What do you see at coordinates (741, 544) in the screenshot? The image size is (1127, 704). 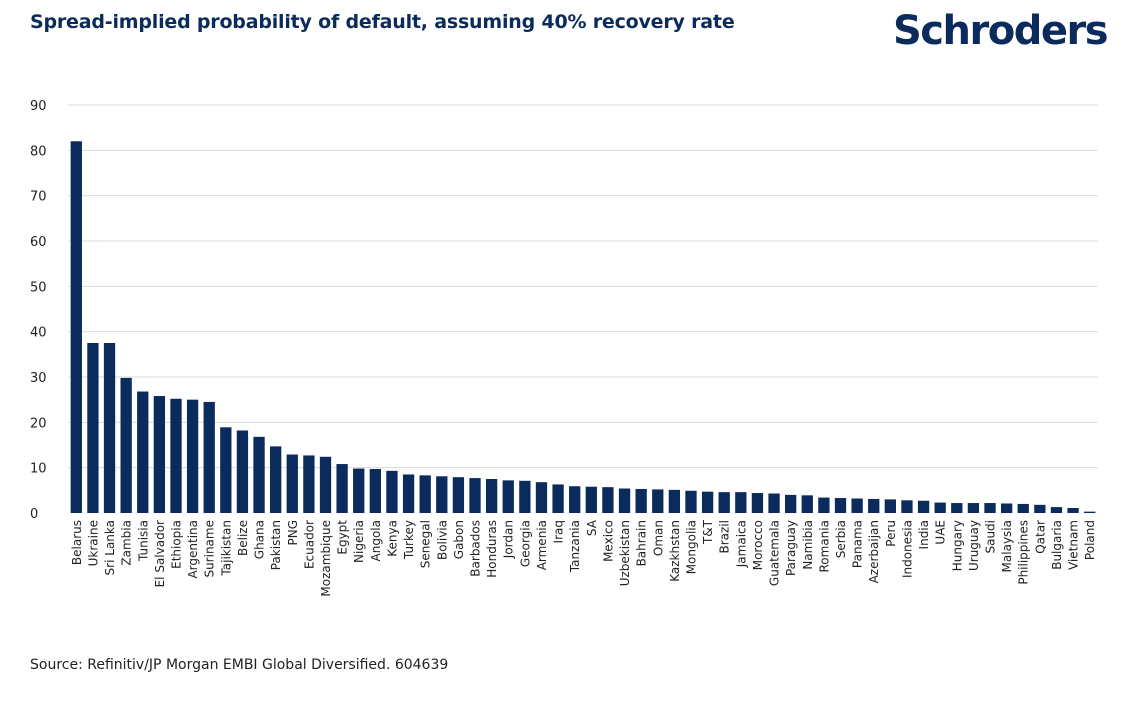 I see `x-category-label: Jamaica` at bounding box center [741, 544].